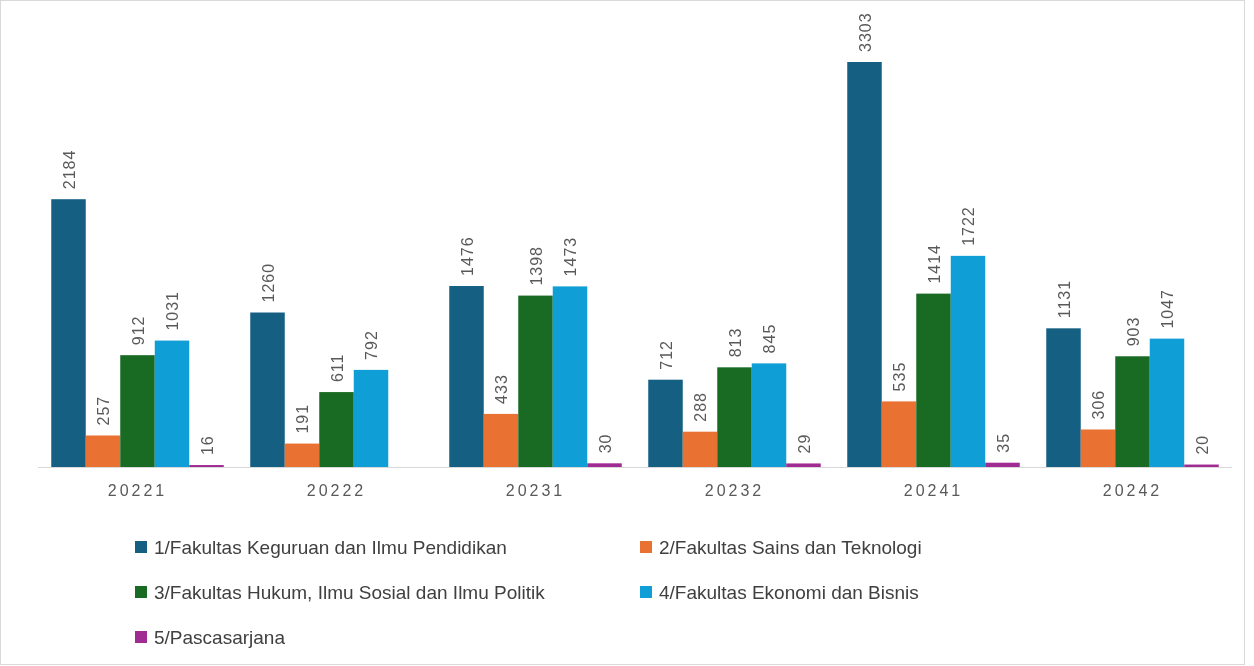 Image resolution: width=1254 pixels, height=666 pixels. What do you see at coordinates (69, 169) in the screenshot?
I see `data-label: 2184` at bounding box center [69, 169].